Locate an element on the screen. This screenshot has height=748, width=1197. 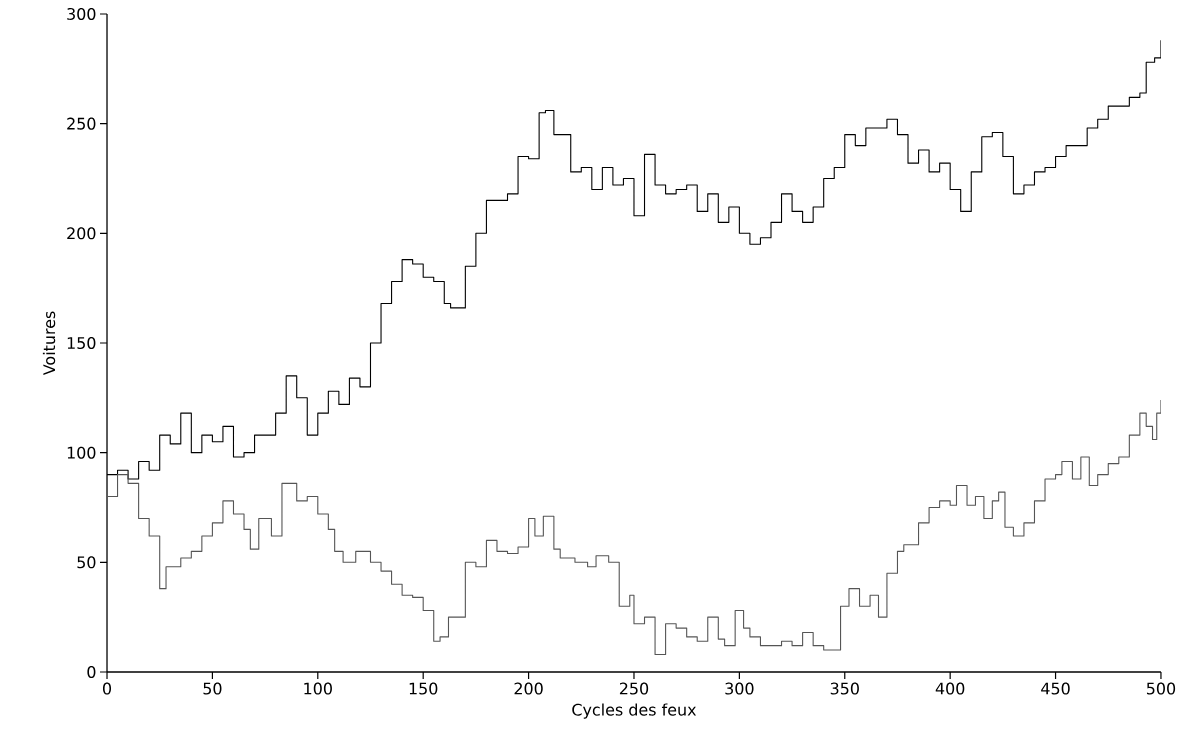
y-tick-label: 200 is located at coordinates (81, 233).